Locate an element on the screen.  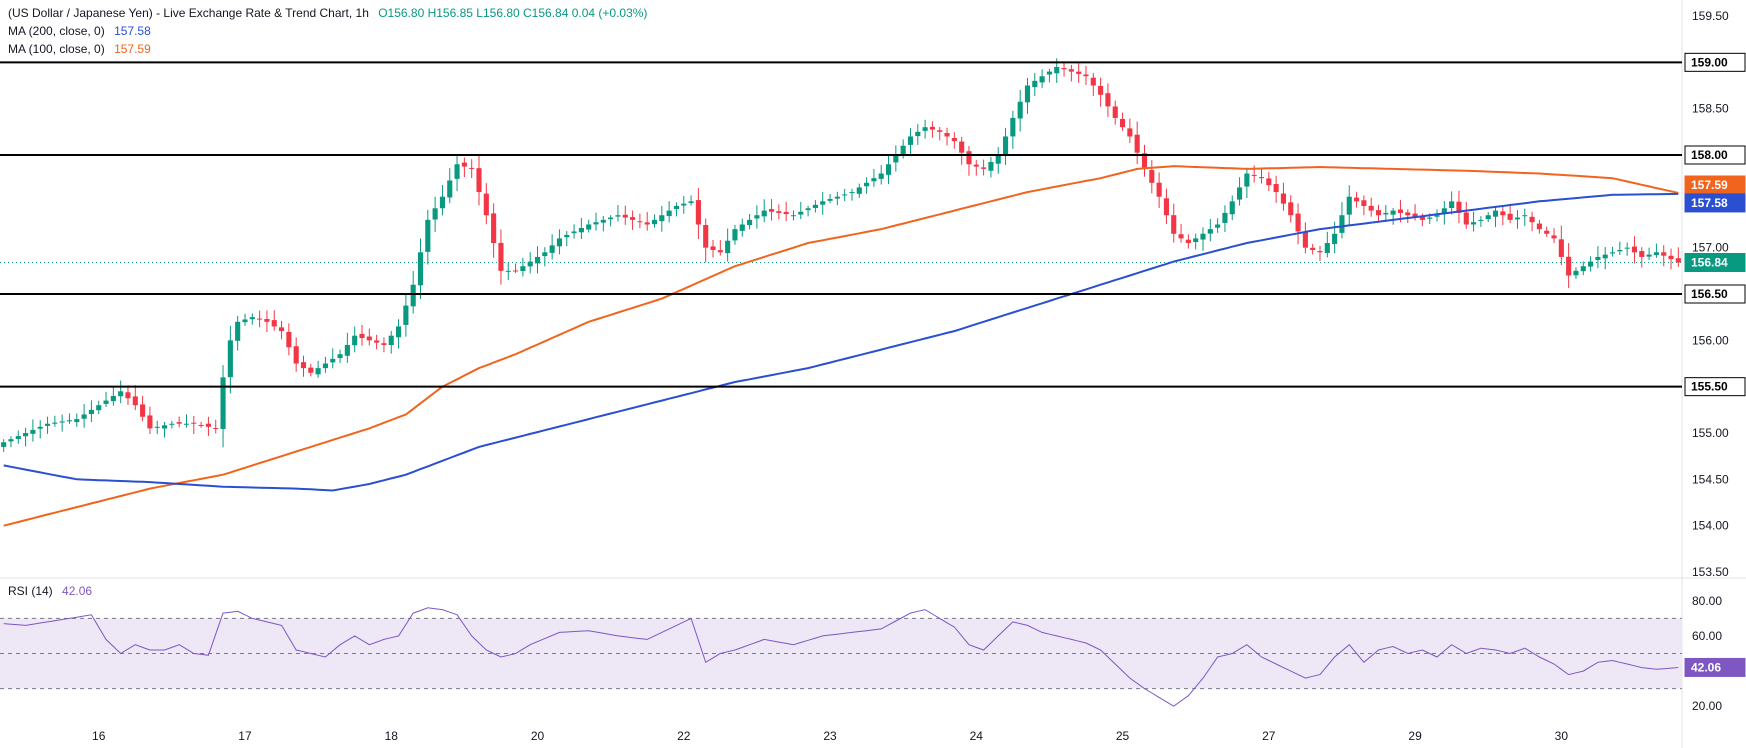
time-axis-label: 16 is located at coordinates (99, 736).